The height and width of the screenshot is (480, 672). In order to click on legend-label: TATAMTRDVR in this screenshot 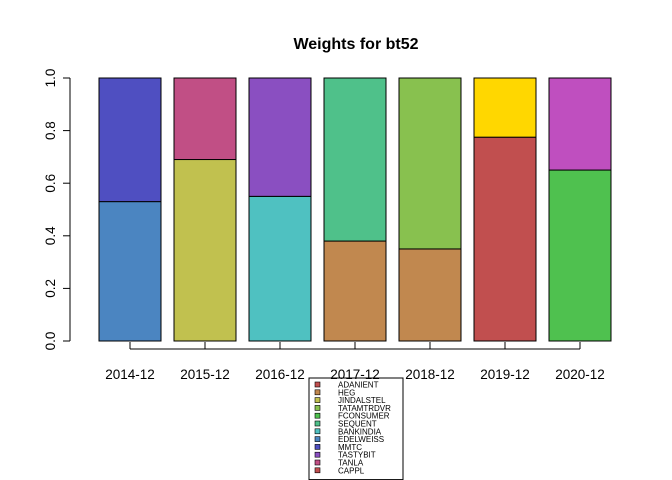, I will do `click(364, 408)`.